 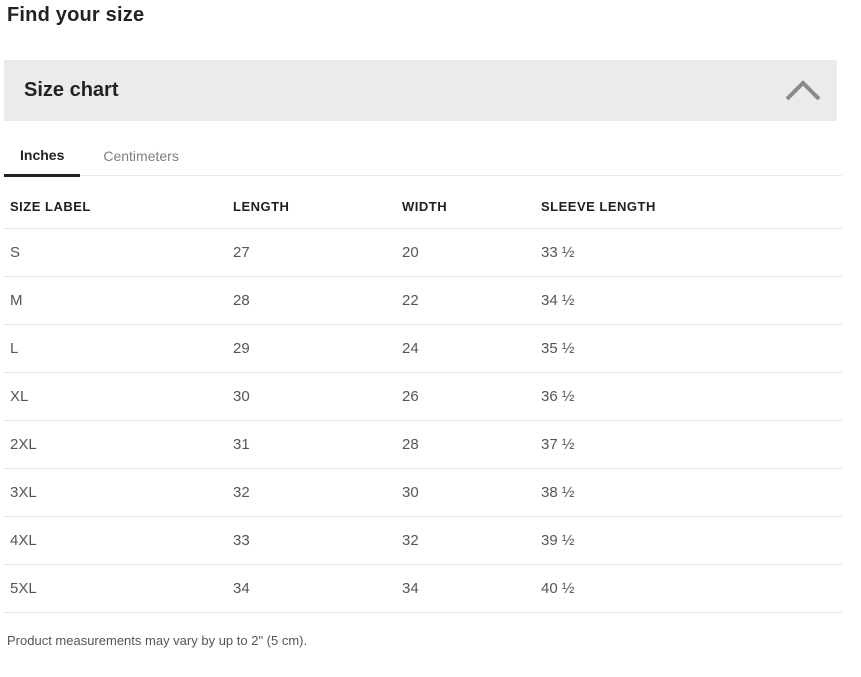 What do you see at coordinates (420, 90) in the screenshot?
I see `size-chart-panel-toggle: Size chart` at bounding box center [420, 90].